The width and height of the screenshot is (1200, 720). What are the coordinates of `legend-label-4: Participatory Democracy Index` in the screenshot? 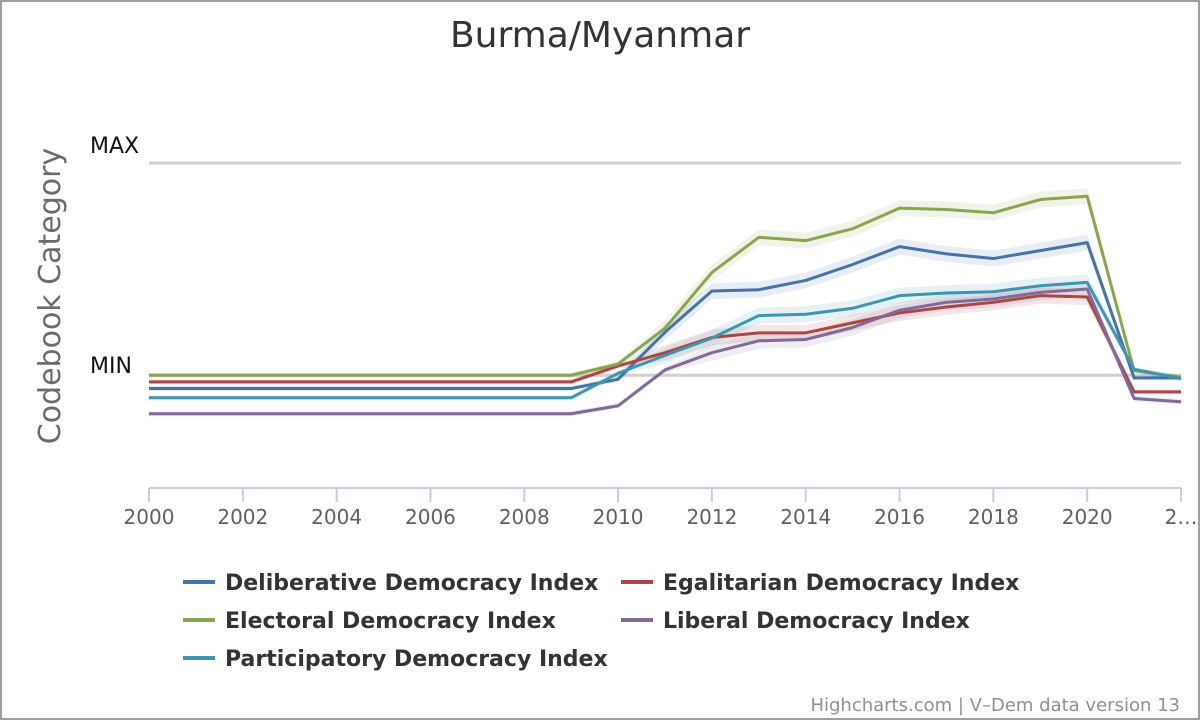 It's located at (416, 659).